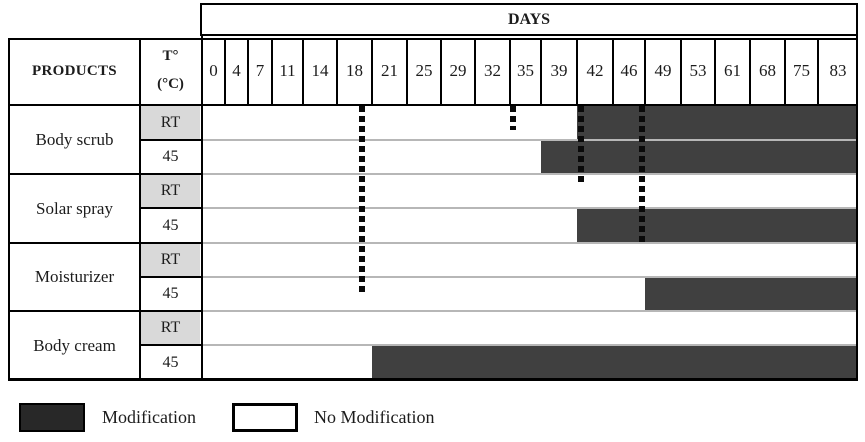  Describe the element at coordinates (265, 417) in the screenshot. I see `legend-swatch-no-modification` at that location.